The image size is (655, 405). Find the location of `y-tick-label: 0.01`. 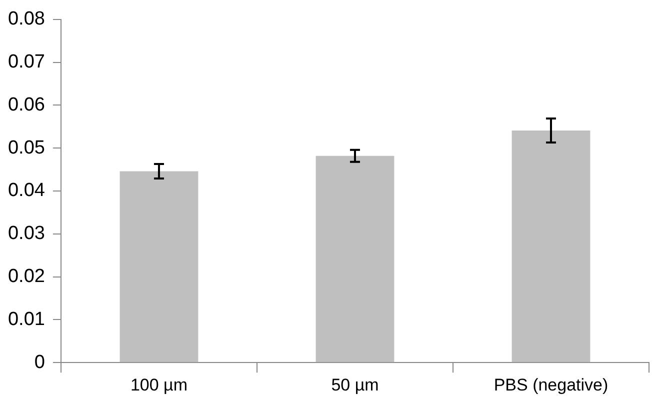

y-tick-label: 0.01 is located at coordinates (26, 319).